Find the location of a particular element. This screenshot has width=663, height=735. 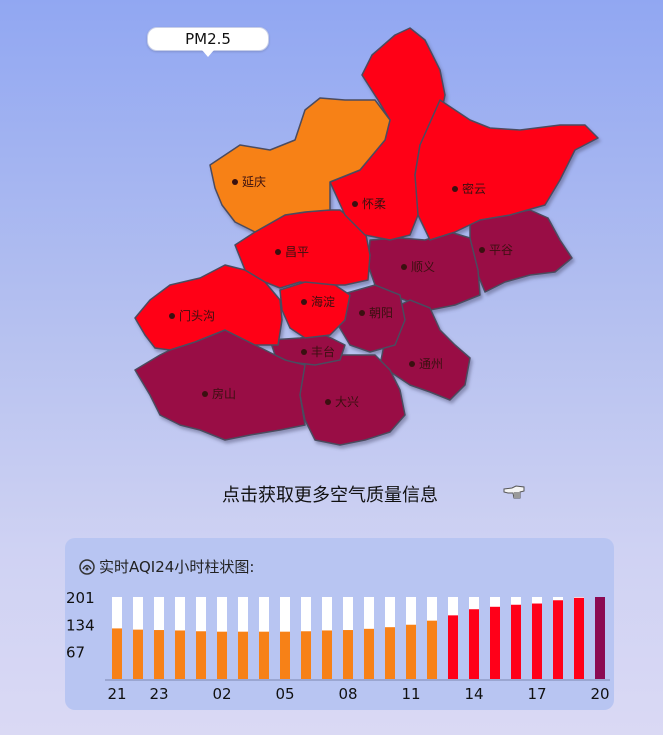

district-label: 丰台 is located at coordinates (323, 351).